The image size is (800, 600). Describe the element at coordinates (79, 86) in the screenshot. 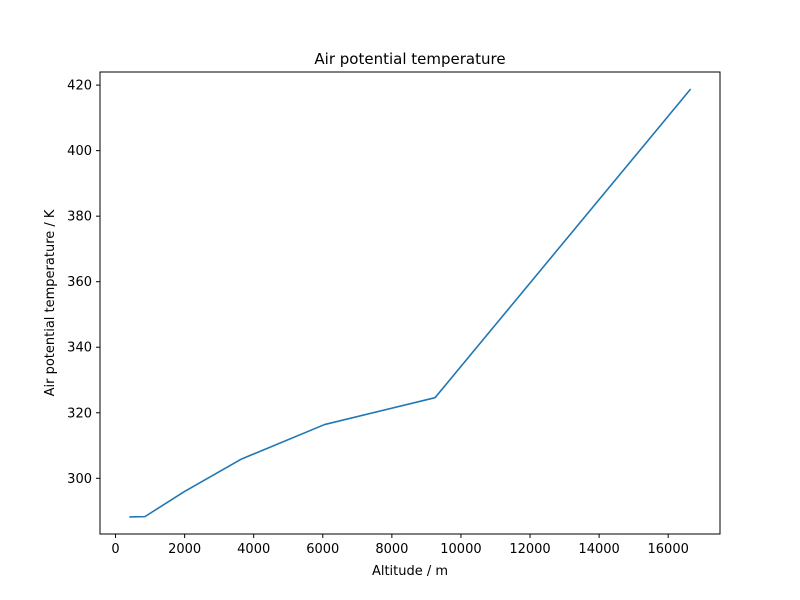

I see `y-tick-label: 420` at that location.